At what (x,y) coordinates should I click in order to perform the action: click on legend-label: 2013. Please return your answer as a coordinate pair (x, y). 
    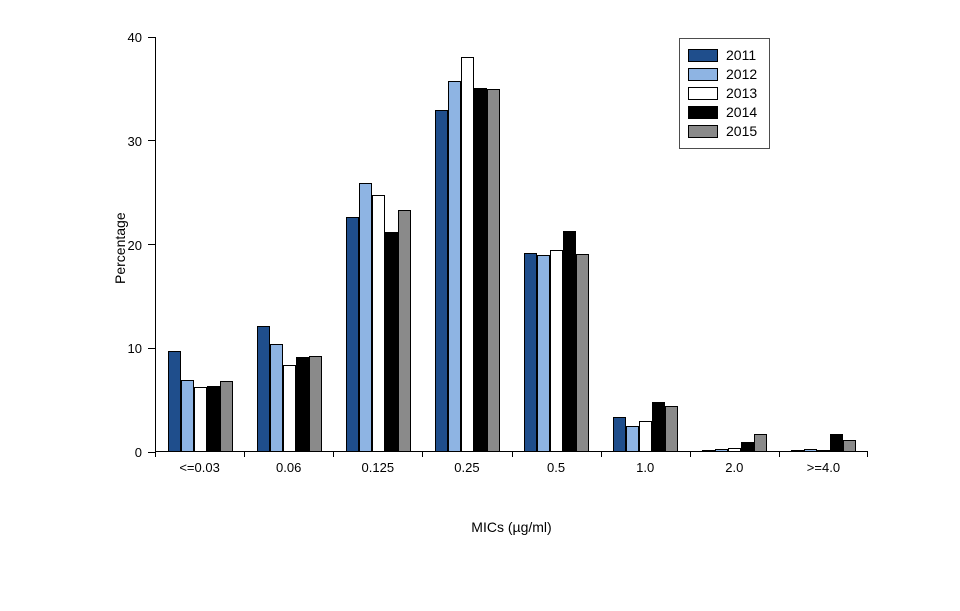
    Looking at the image, I should click on (742, 93).